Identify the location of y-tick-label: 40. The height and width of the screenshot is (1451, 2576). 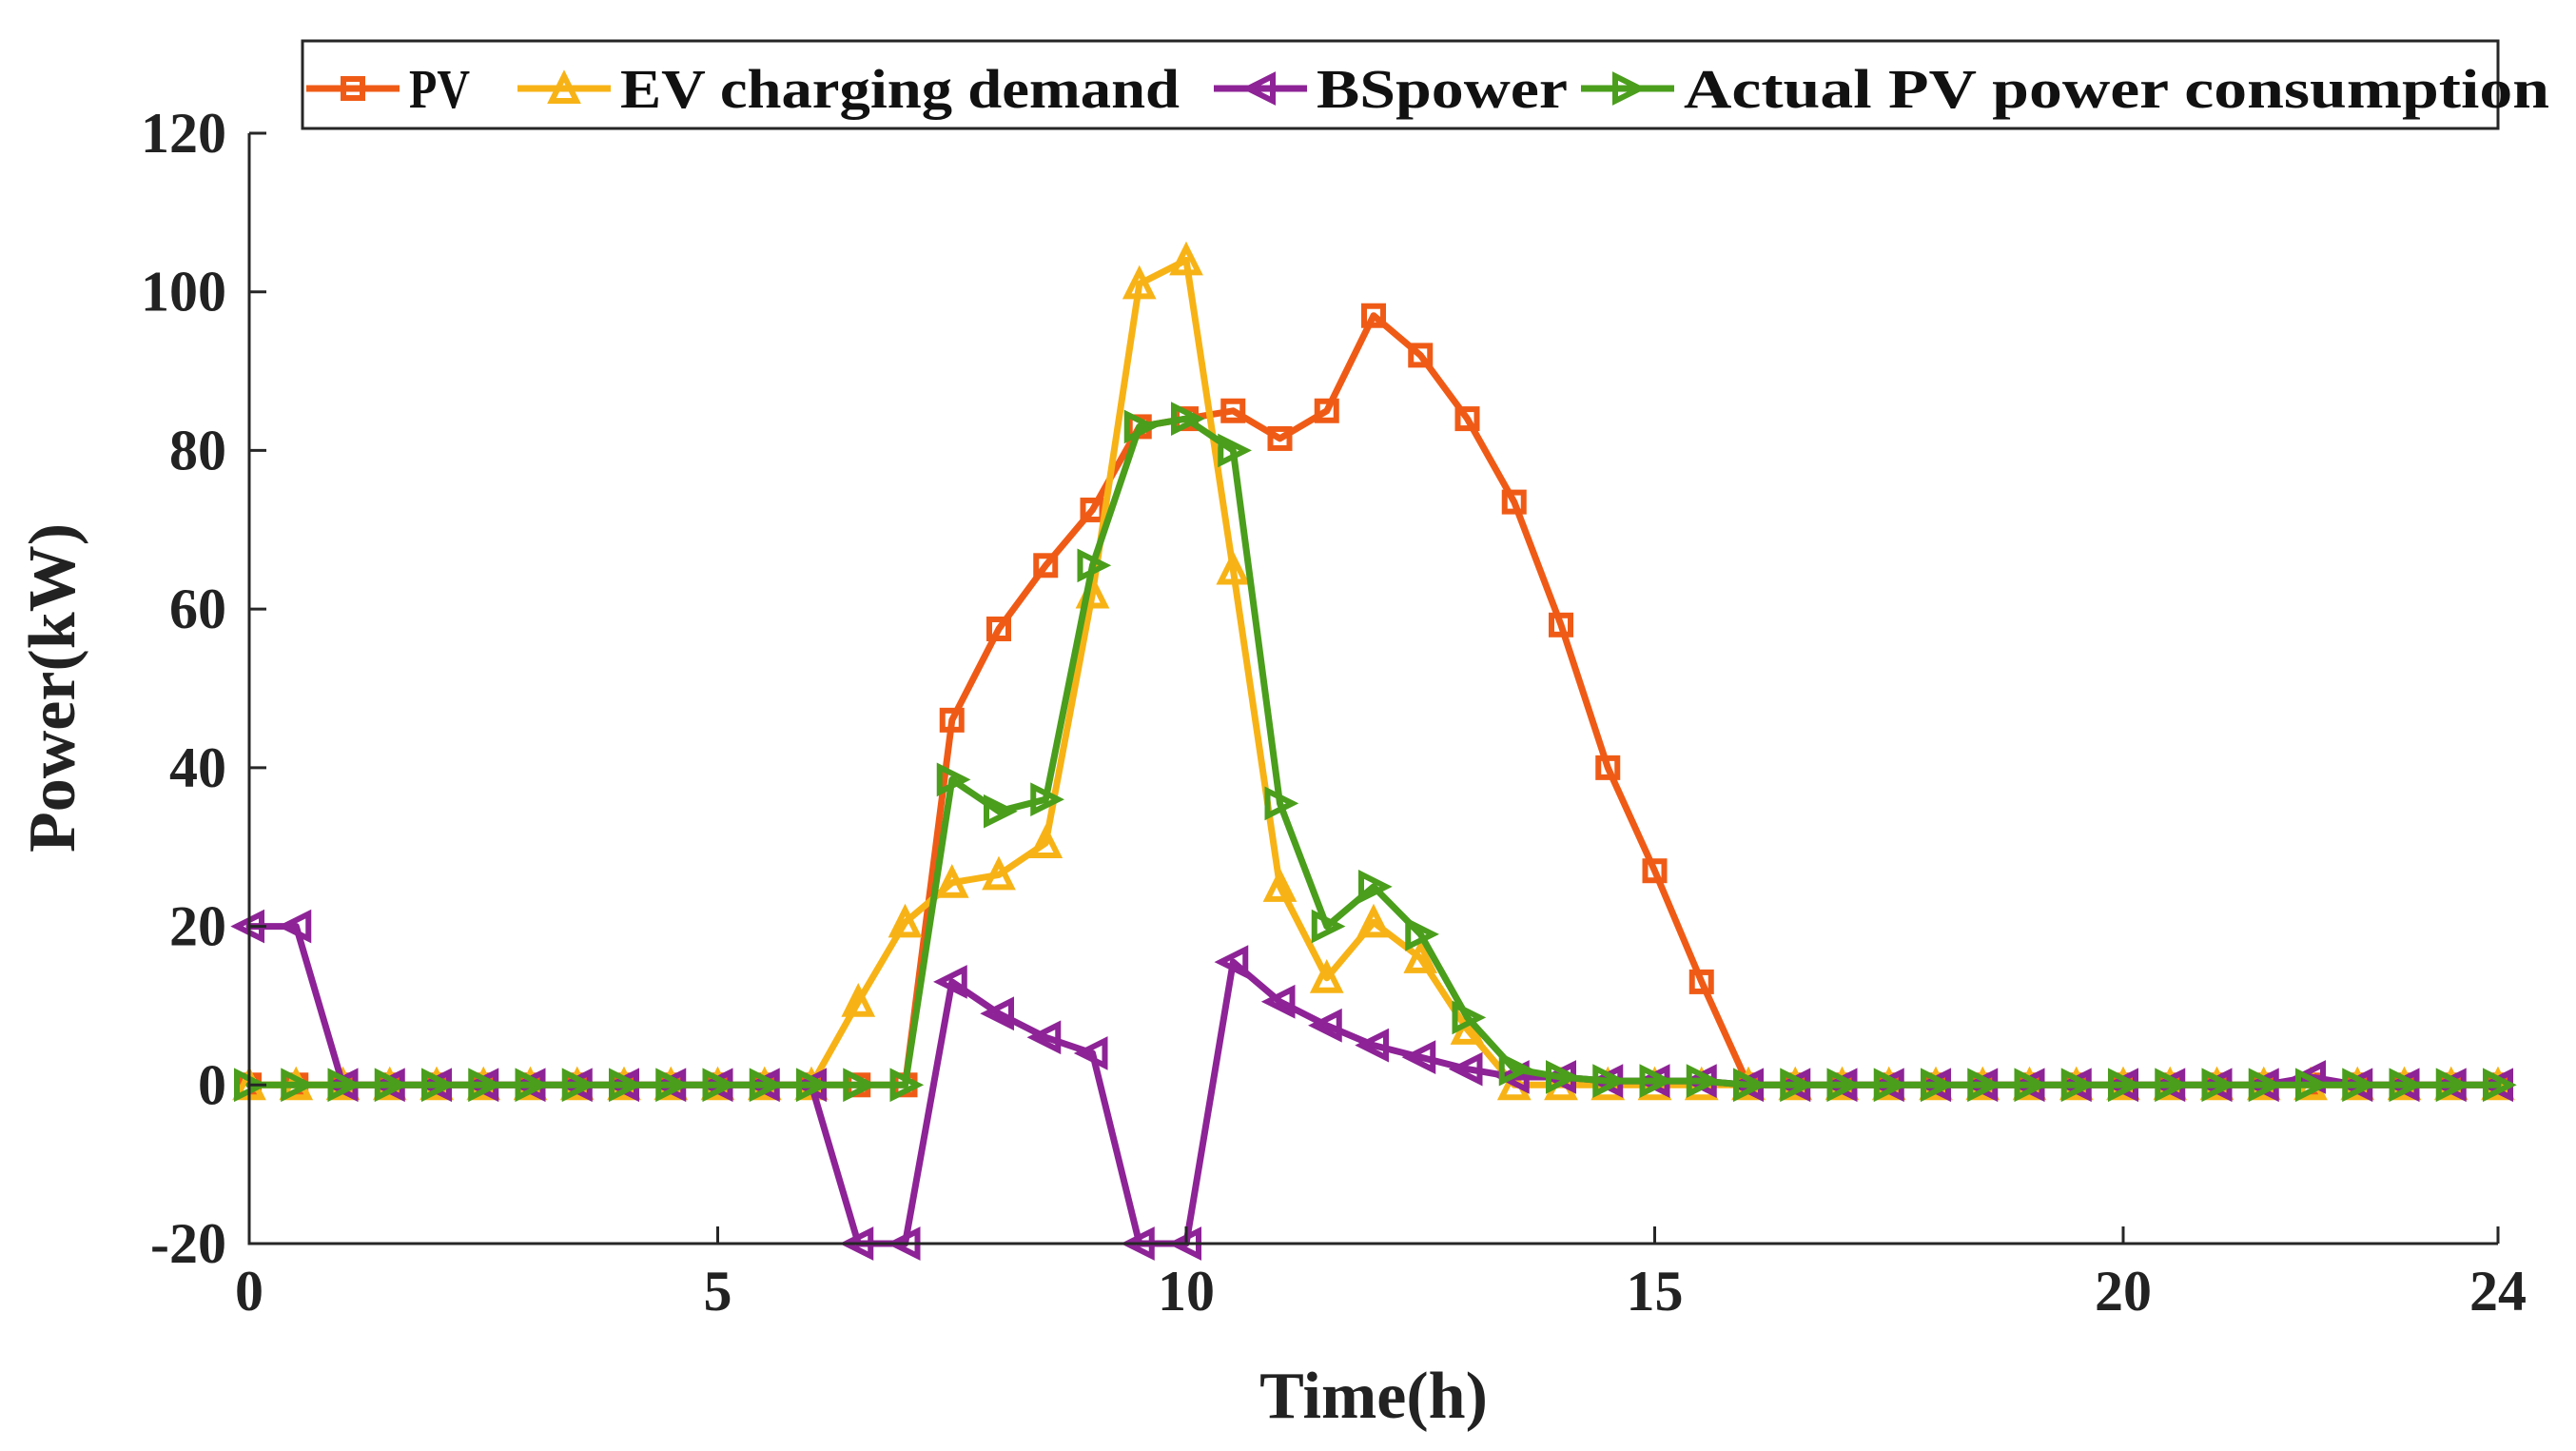
(197, 767).